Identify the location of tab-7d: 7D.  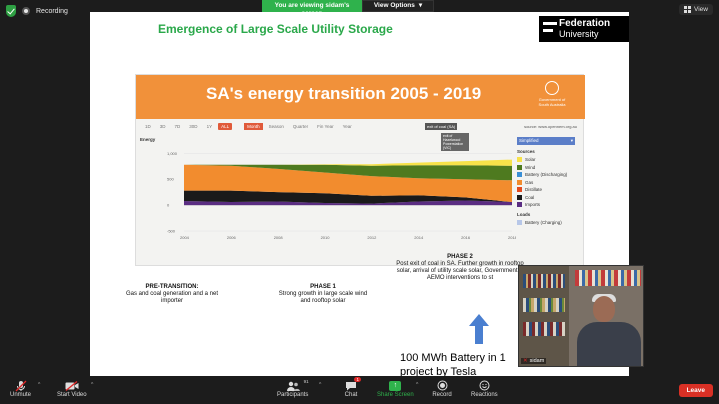
(177, 126).